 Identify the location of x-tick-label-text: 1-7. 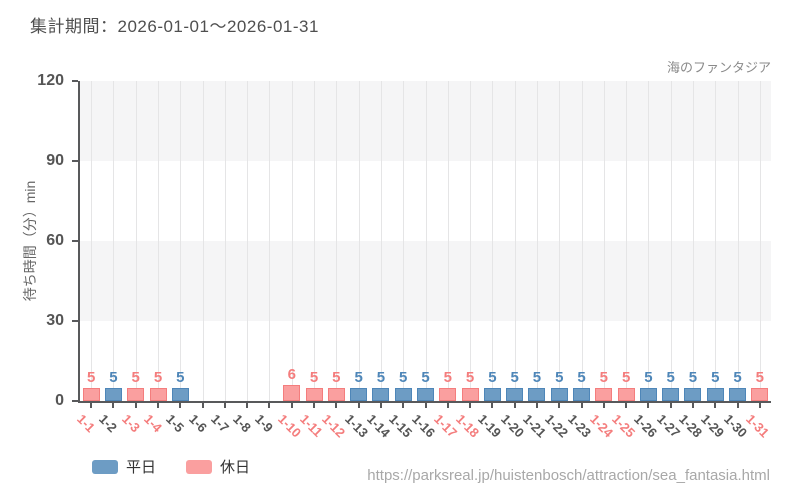
(219, 423).